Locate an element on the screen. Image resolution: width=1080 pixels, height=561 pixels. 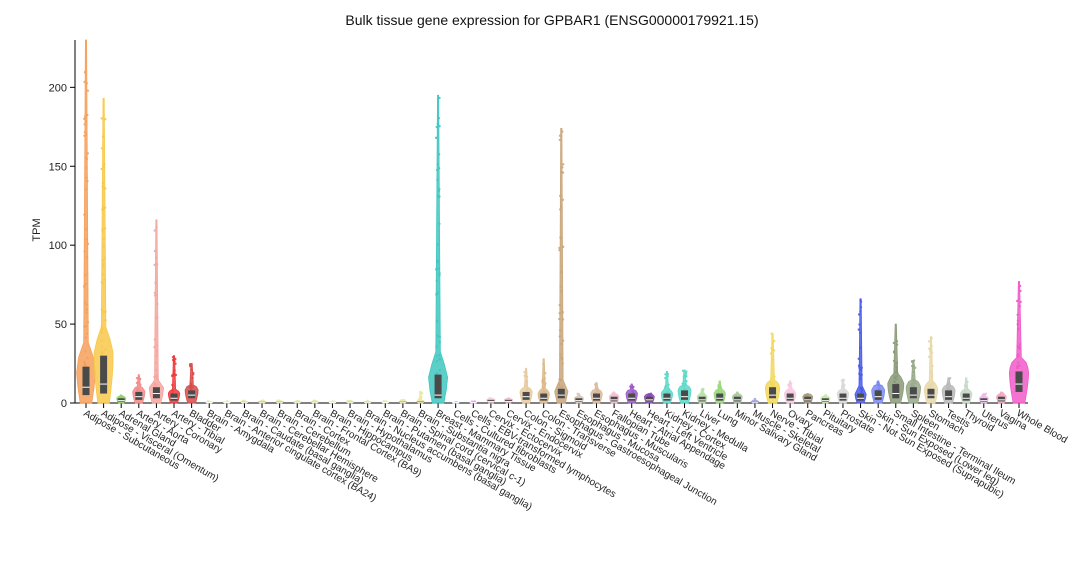
y-tick-label: 150 is located at coordinates (58, 167).